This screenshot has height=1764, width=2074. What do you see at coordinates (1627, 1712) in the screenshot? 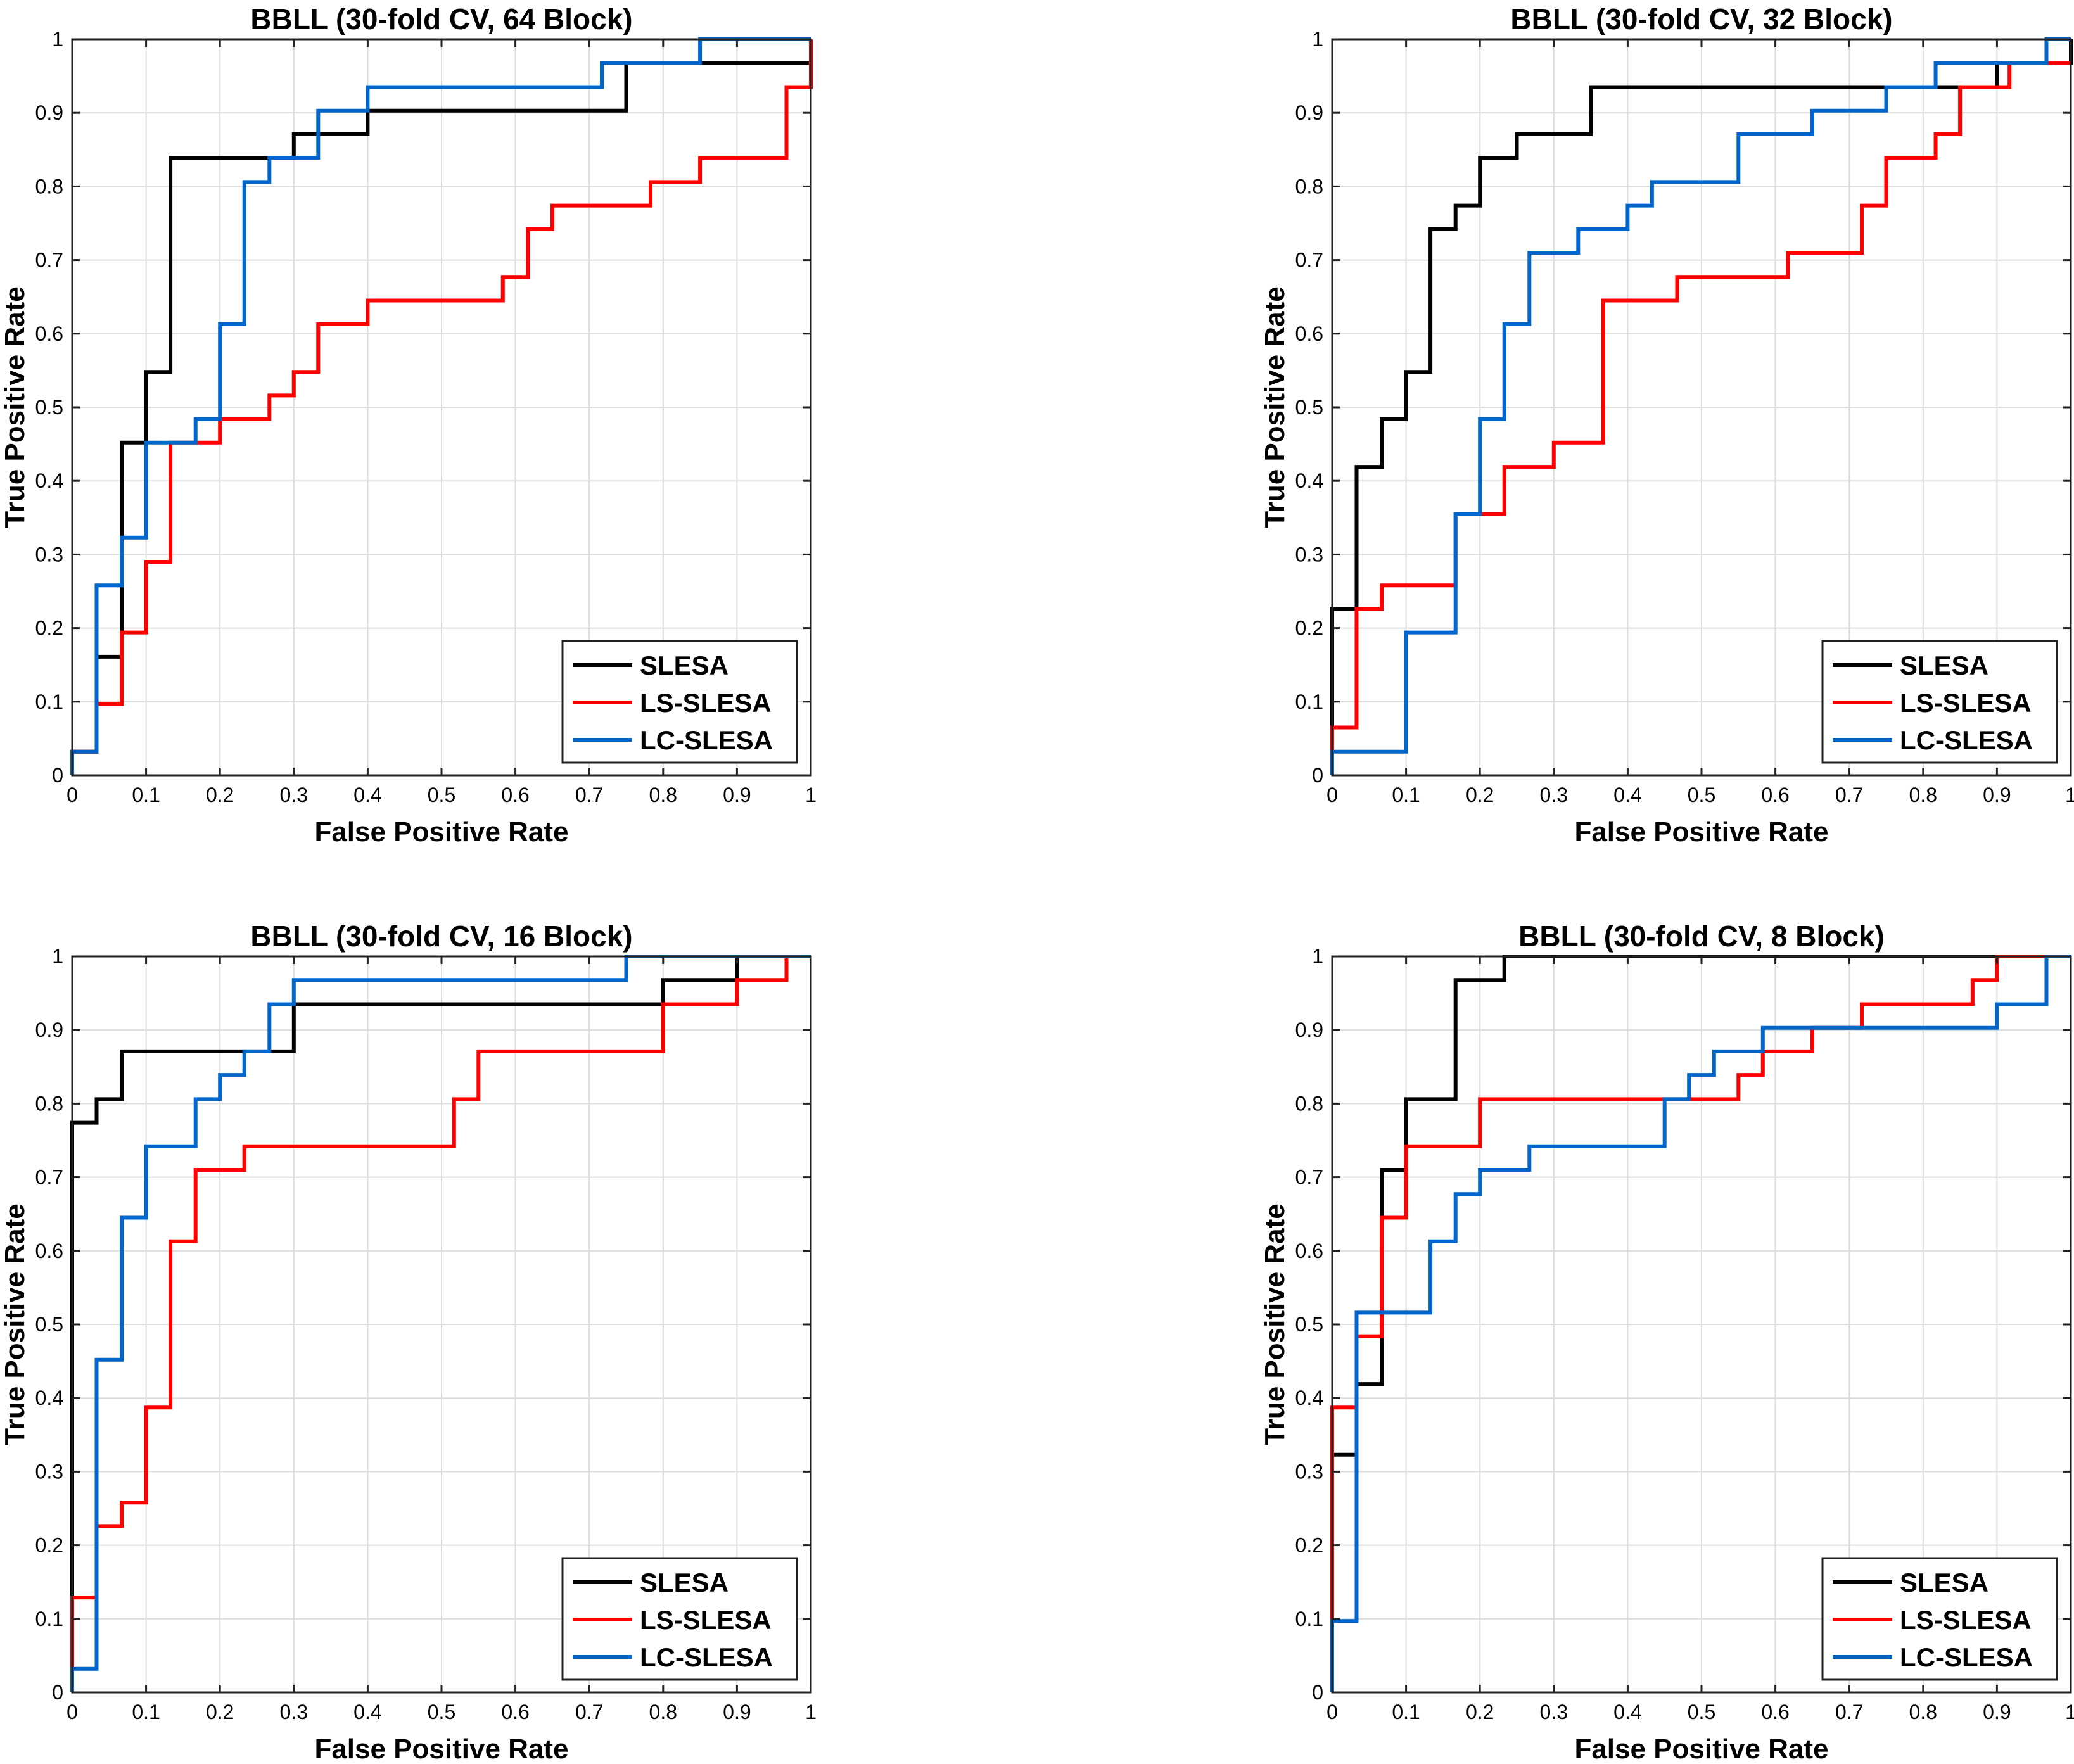
I see `x-tick-label: 0.4` at bounding box center [1627, 1712].